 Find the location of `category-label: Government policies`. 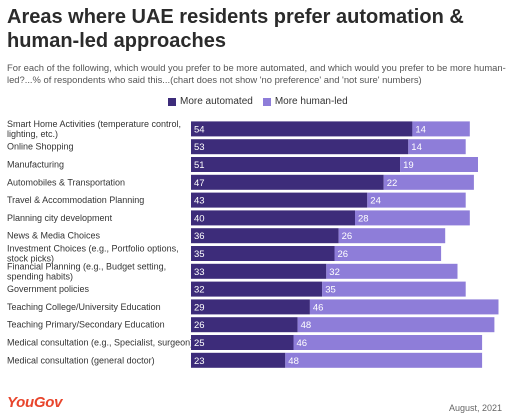

category-label: Government policies is located at coordinates (48, 289).